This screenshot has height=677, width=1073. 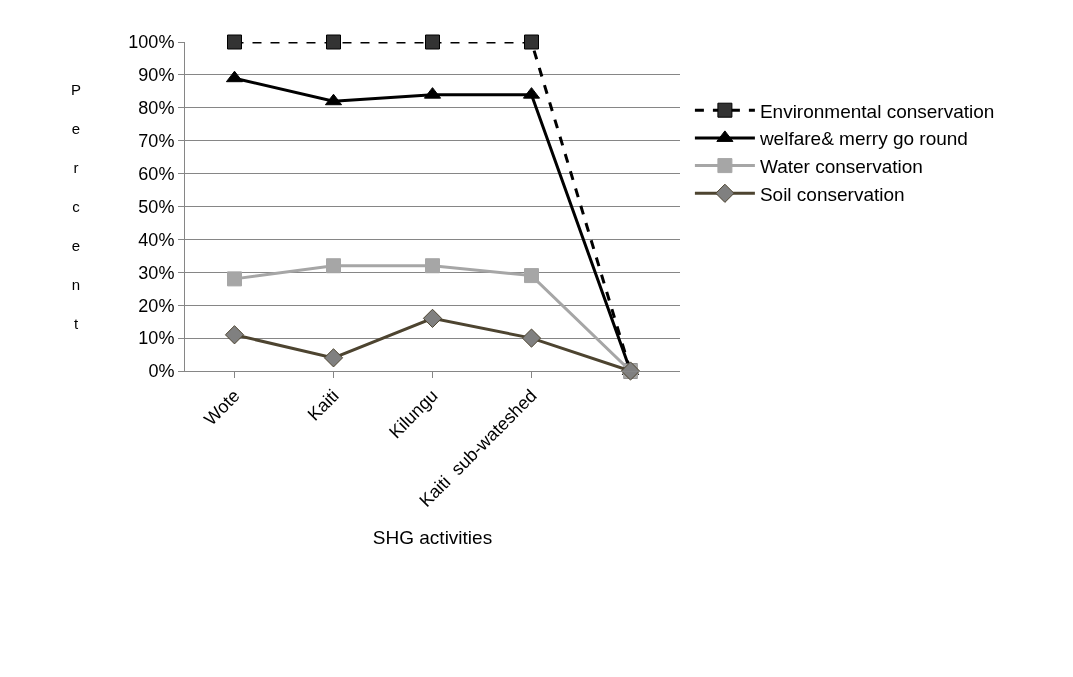 I want to click on y-tick-label: 70%, so click(x=156, y=141).